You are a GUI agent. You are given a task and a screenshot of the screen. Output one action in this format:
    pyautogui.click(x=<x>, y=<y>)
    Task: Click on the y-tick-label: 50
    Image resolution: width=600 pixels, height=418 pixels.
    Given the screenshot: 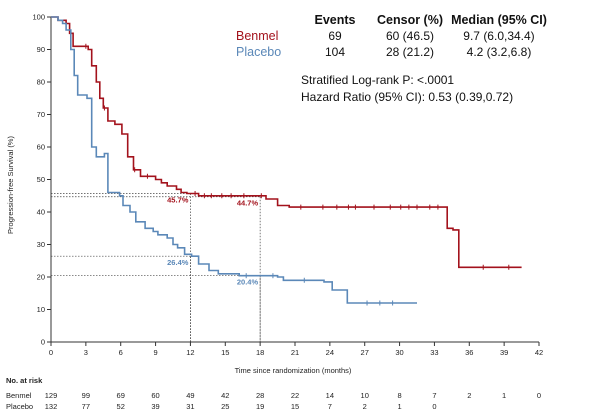 What is the action you would take?
    pyautogui.click(x=41, y=179)
    